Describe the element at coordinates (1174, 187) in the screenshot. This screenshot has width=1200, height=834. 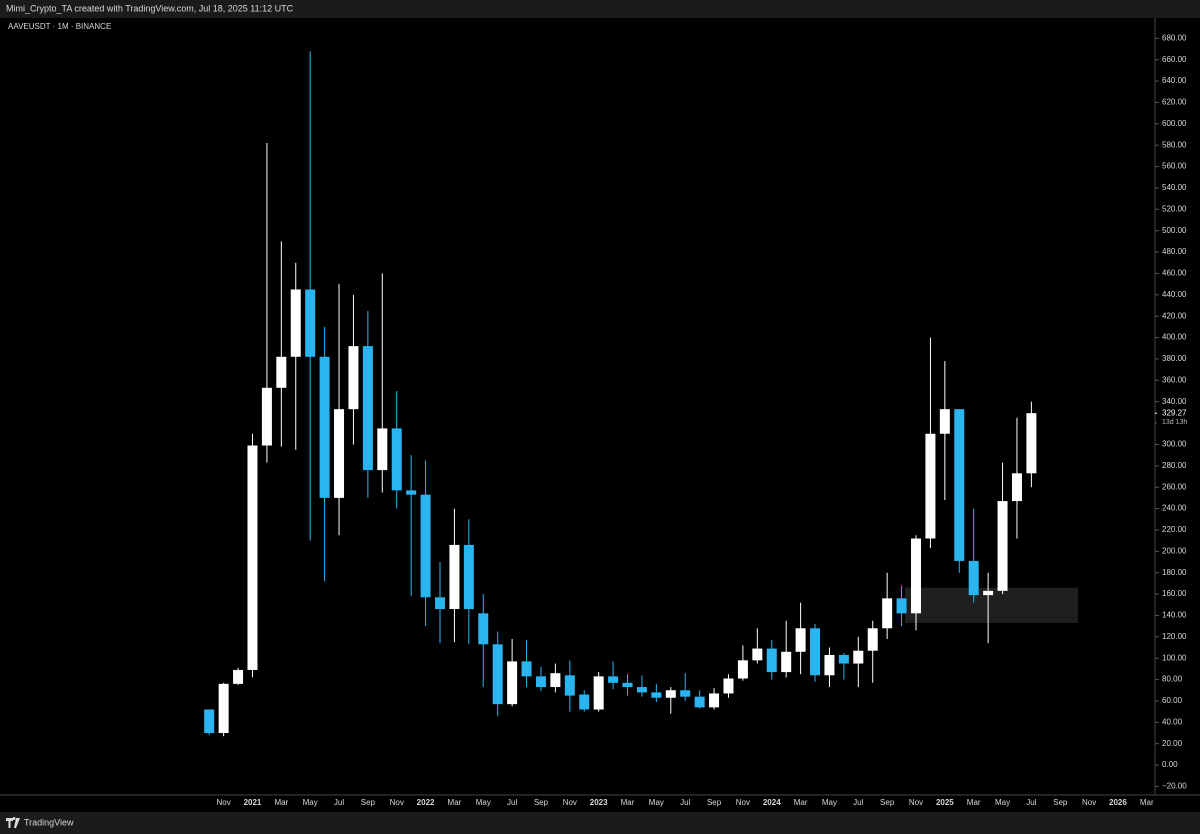
I see `y-tick-label: 540.00` at that location.